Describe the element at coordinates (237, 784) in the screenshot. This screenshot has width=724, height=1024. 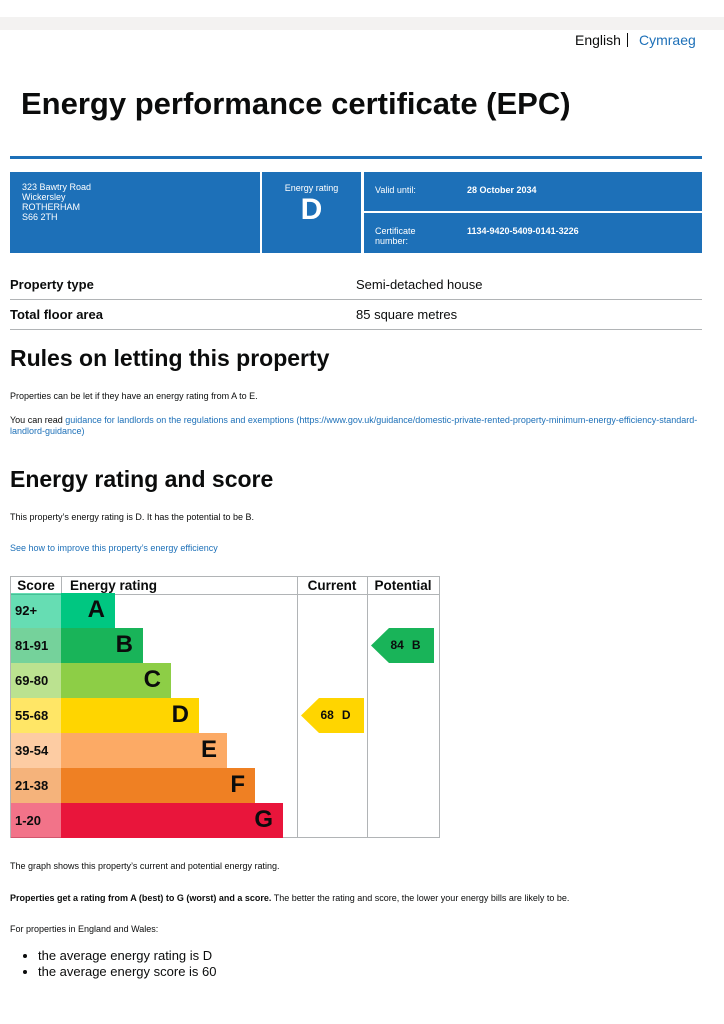
I see `rating-letter: F` at that location.